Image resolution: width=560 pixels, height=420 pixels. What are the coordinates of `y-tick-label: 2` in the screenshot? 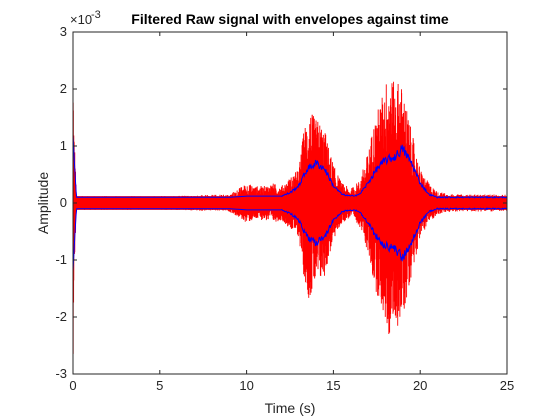 It's located at (63, 88).